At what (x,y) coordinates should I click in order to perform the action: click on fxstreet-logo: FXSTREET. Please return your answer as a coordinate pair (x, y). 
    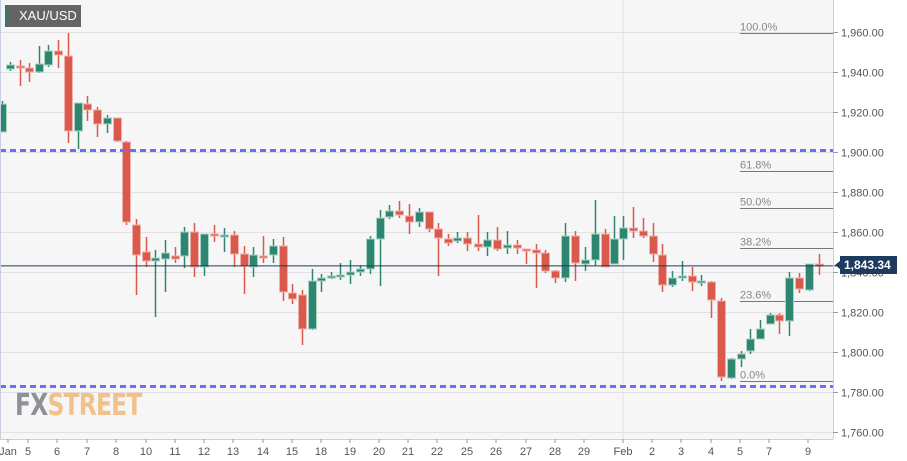
    Looking at the image, I should click on (78, 405).